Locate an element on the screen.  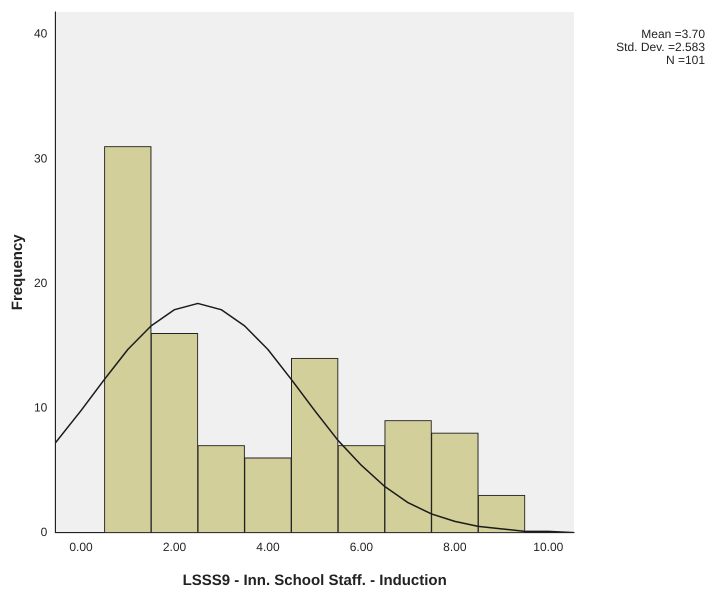
text: N =101 is located at coordinates (684, 60).